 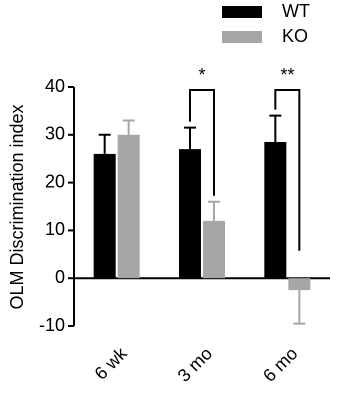 I want to click on y-tick-label: 0, so click(x=60, y=277).